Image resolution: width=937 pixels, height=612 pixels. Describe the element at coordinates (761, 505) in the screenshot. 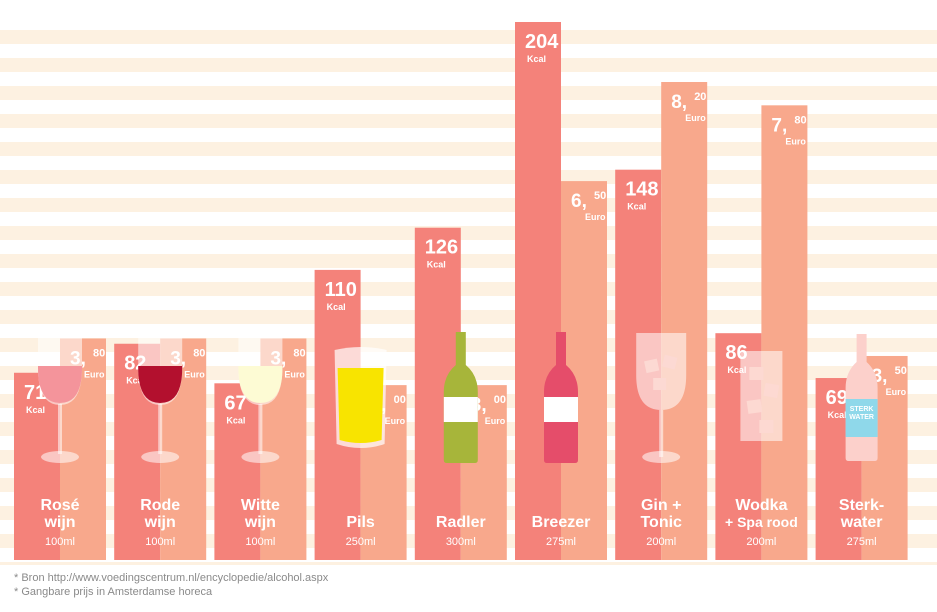

I see `drink-name-label: Wodka` at that location.